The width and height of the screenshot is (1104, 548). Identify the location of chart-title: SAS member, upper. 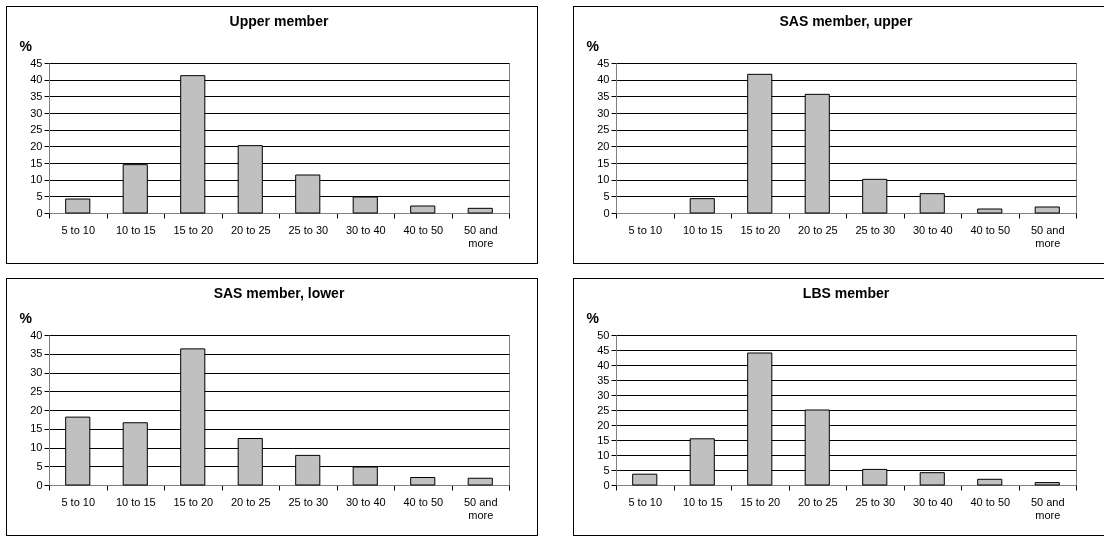
(846, 21).